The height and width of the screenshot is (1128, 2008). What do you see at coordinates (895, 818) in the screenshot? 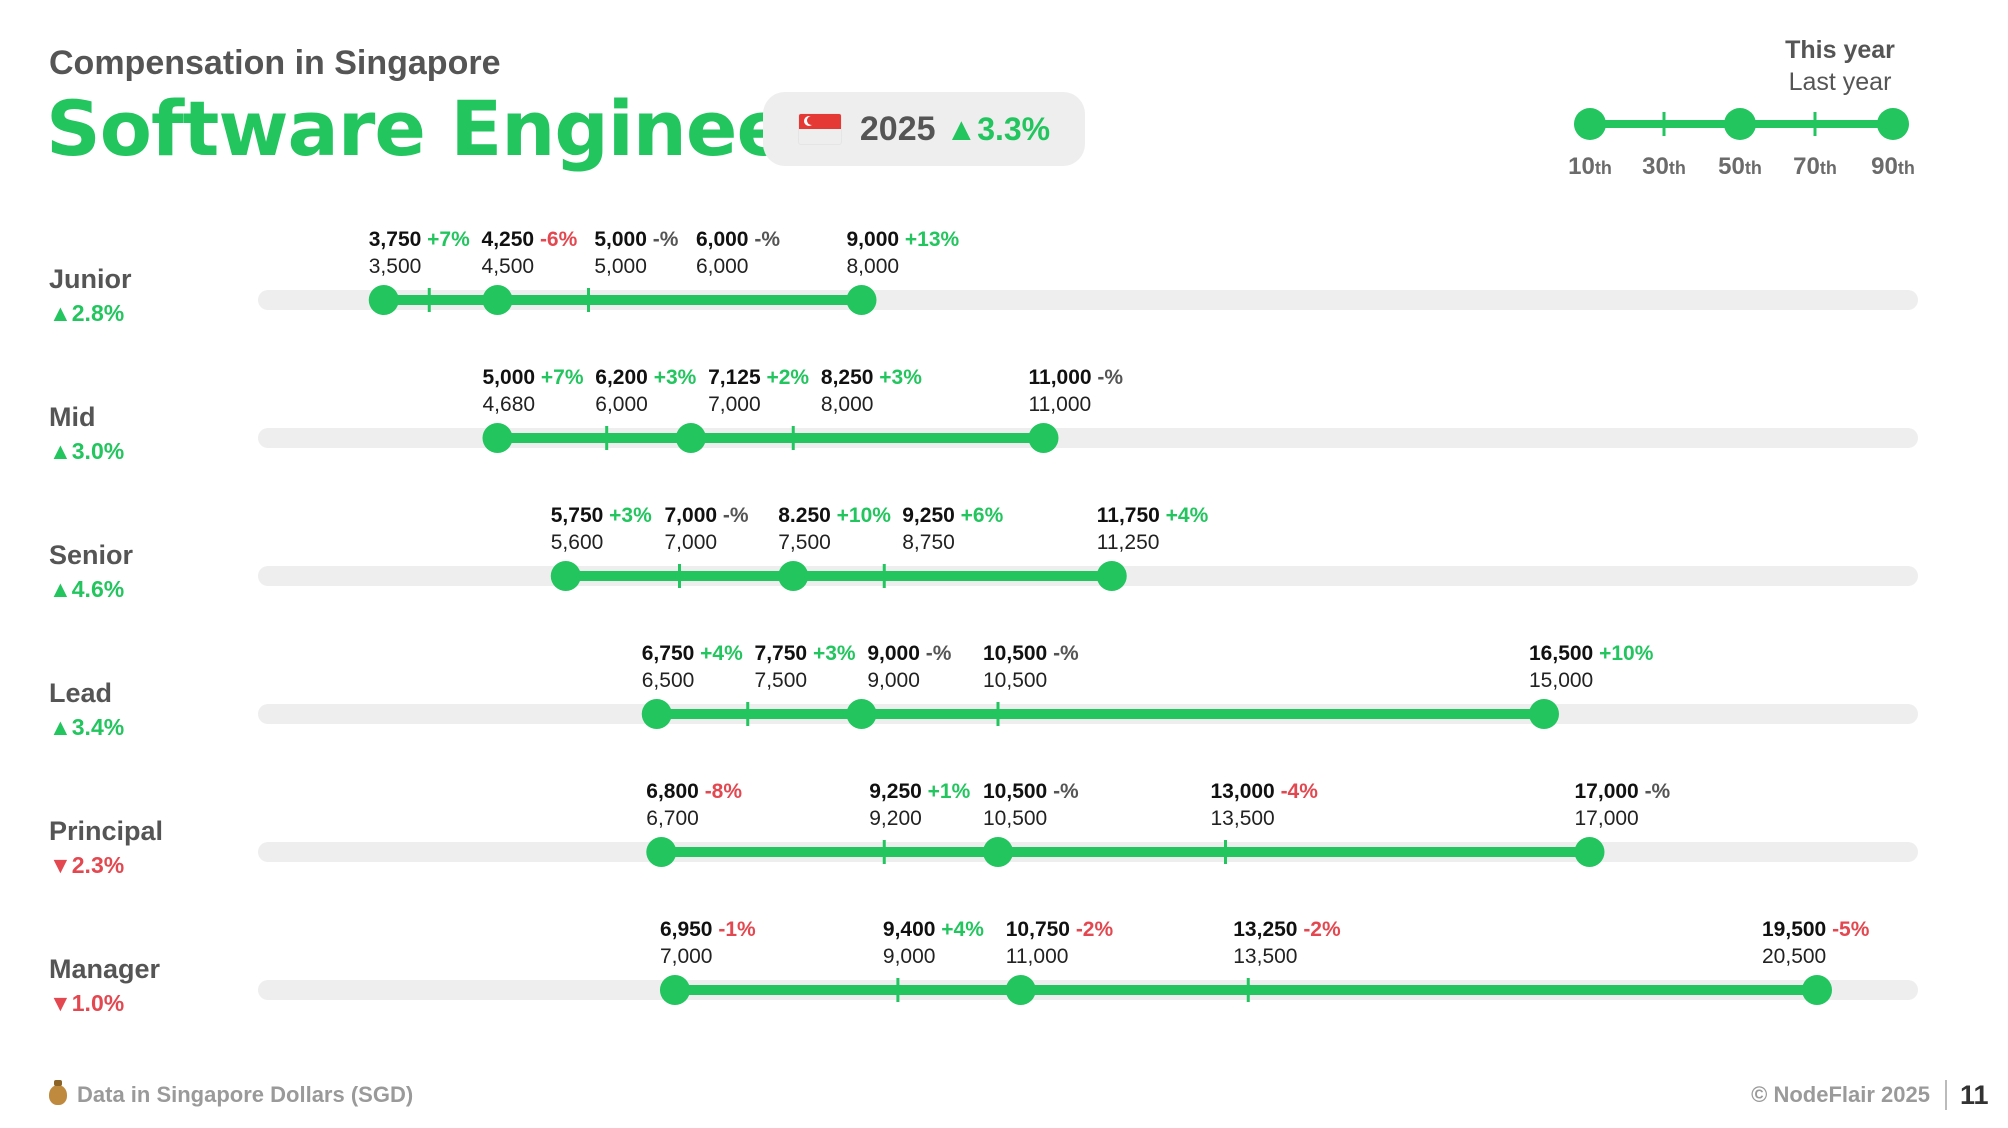
I see `last-year-principal-30th: 9,200` at bounding box center [895, 818].